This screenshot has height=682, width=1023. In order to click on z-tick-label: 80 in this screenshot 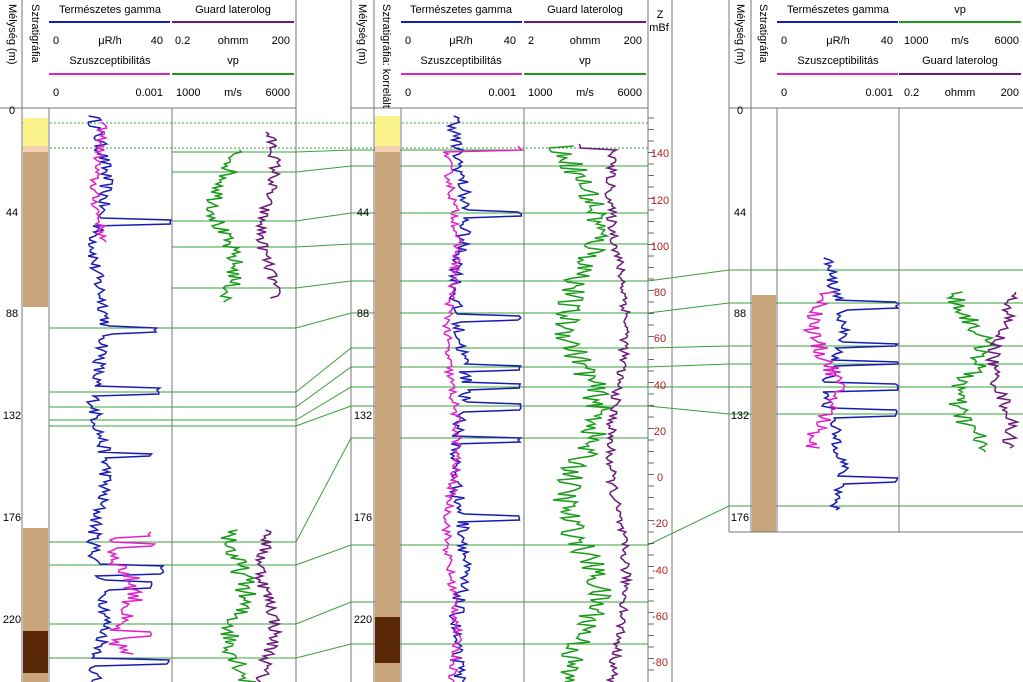, I will do `click(660, 293)`.